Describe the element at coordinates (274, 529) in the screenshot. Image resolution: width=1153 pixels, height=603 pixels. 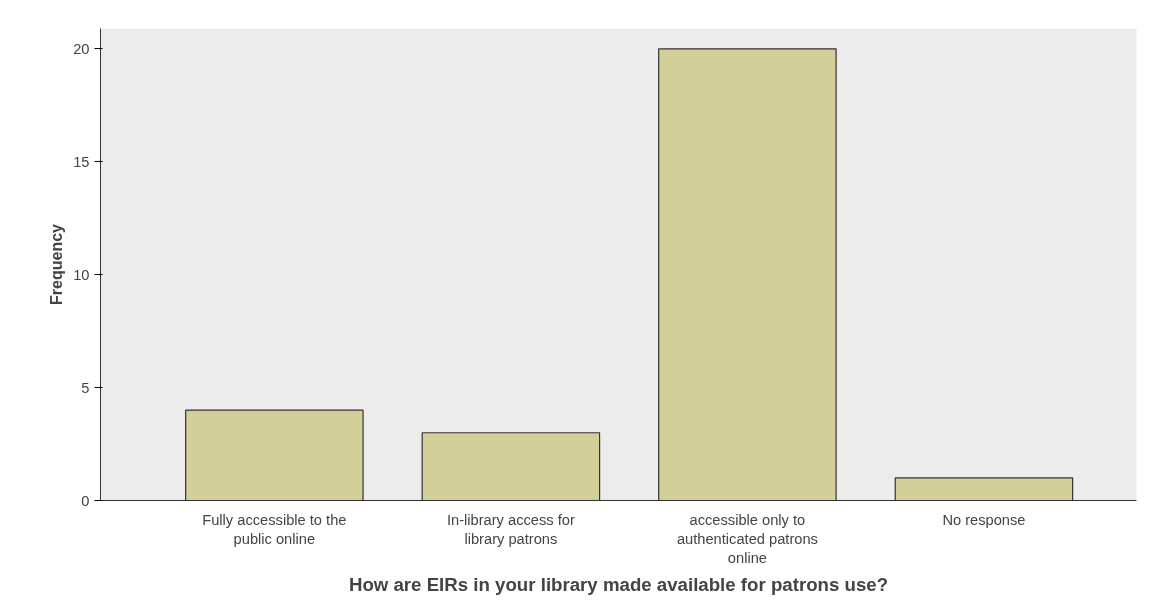
I see `x-tick-label: Fully accessible to the public online` at that location.